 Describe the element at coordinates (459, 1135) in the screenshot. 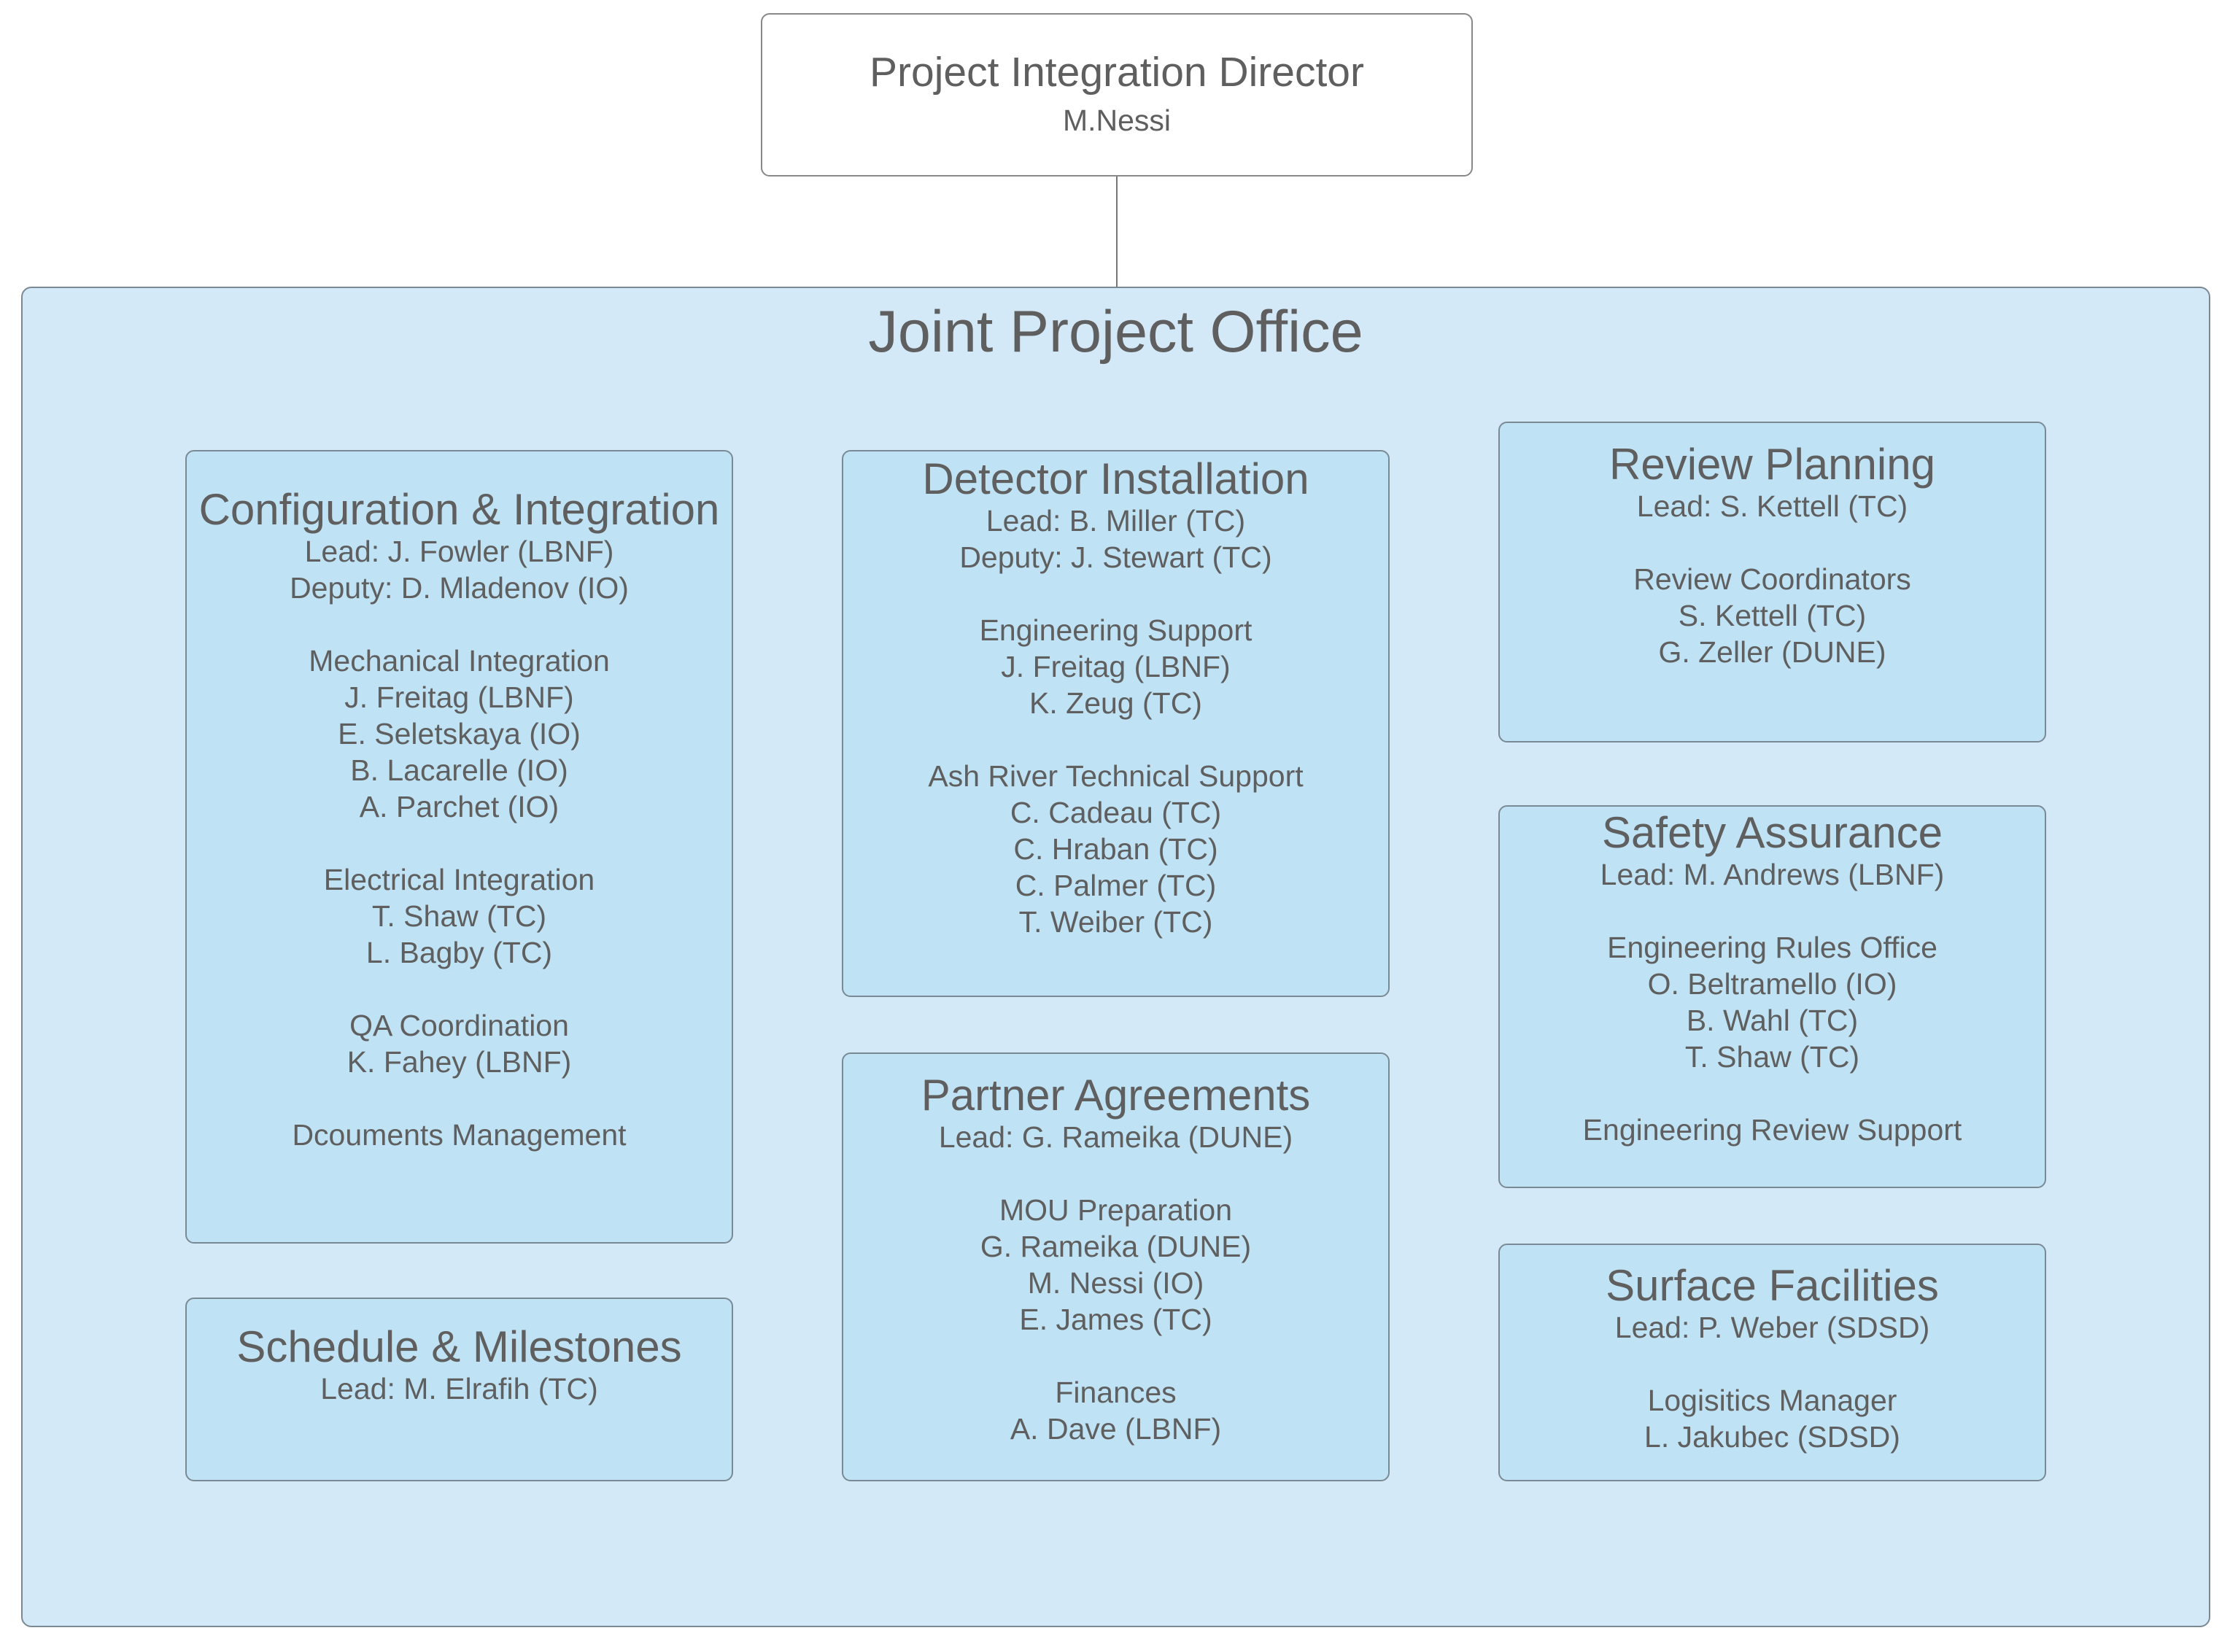

I see `member-line: Dcouments Management` at that location.